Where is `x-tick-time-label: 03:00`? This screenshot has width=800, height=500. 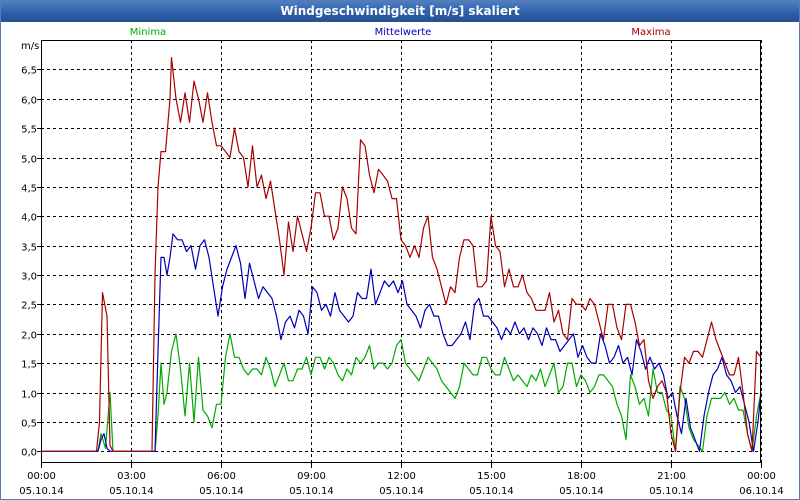 x-tick-time-label: 03:00 is located at coordinates (131, 476).